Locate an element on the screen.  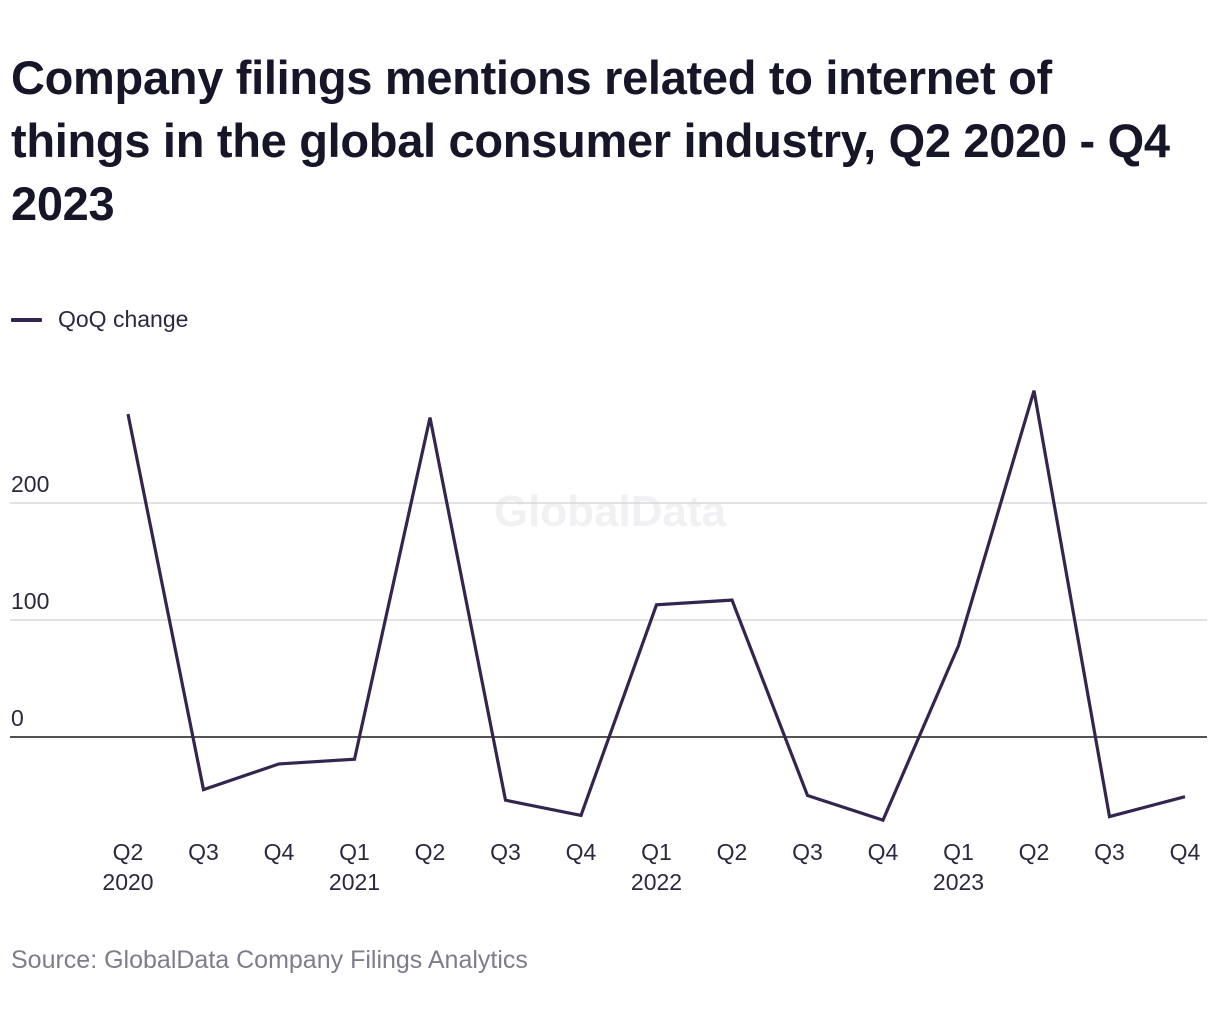
y-tick-label: 100 is located at coordinates (30, 601).